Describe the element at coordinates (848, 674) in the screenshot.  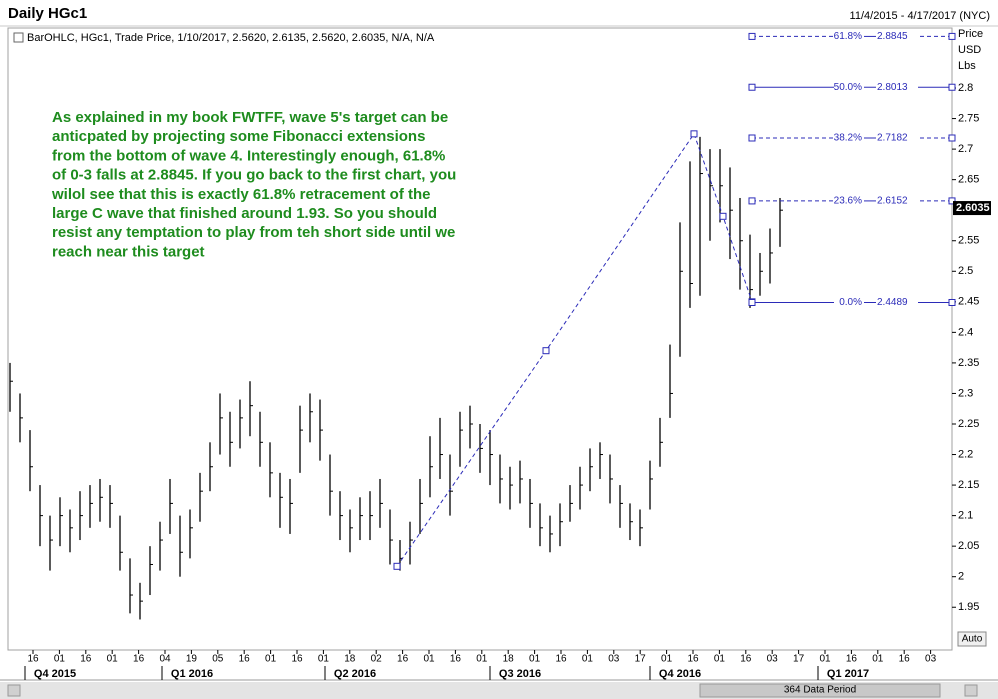
I see `period-label: Q1 2017` at that location.